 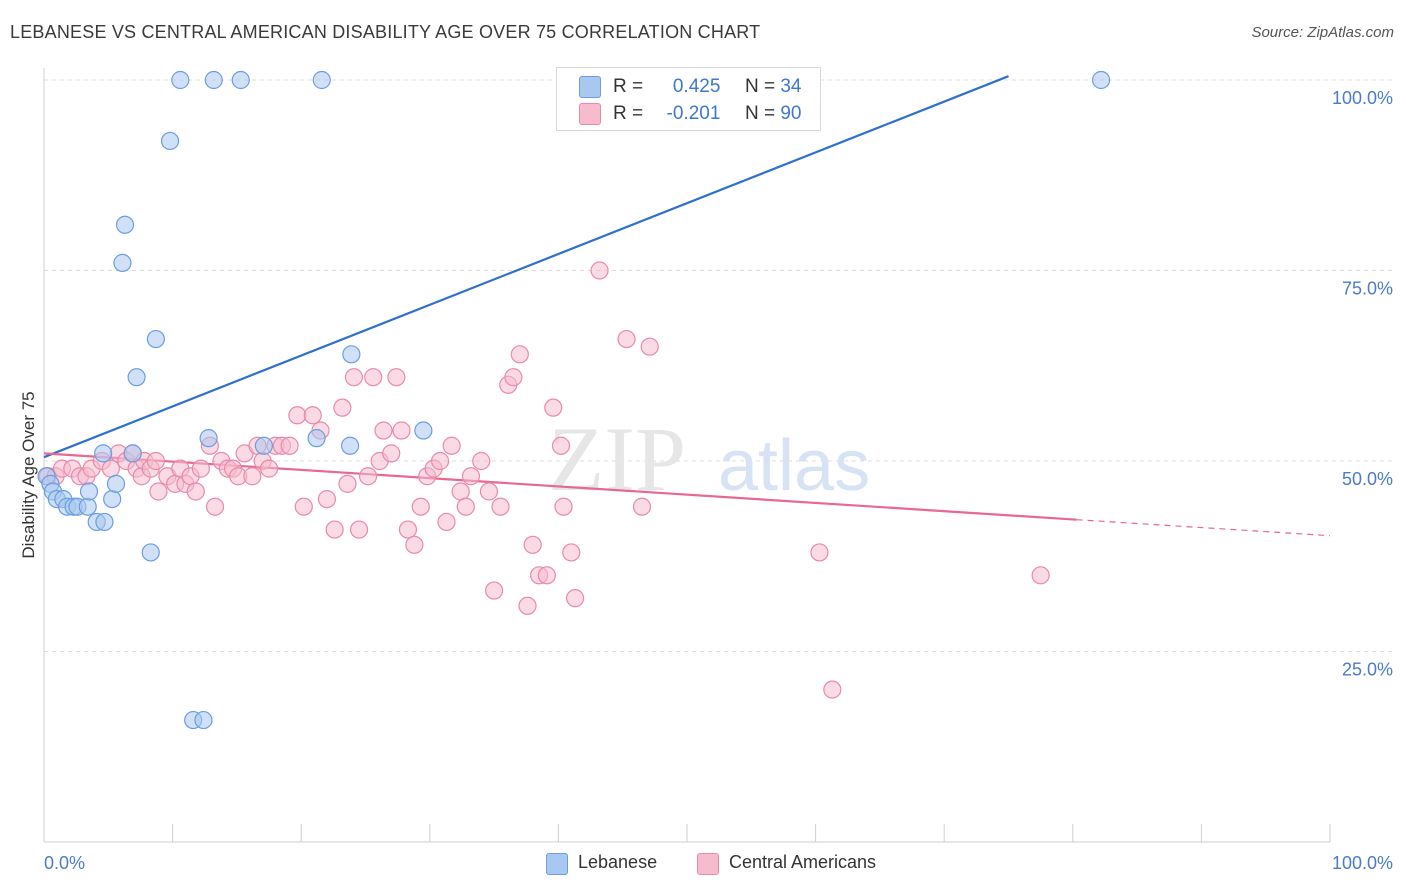 I want to click on y-tick-label: 75.0%, so click(x=1367, y=289).